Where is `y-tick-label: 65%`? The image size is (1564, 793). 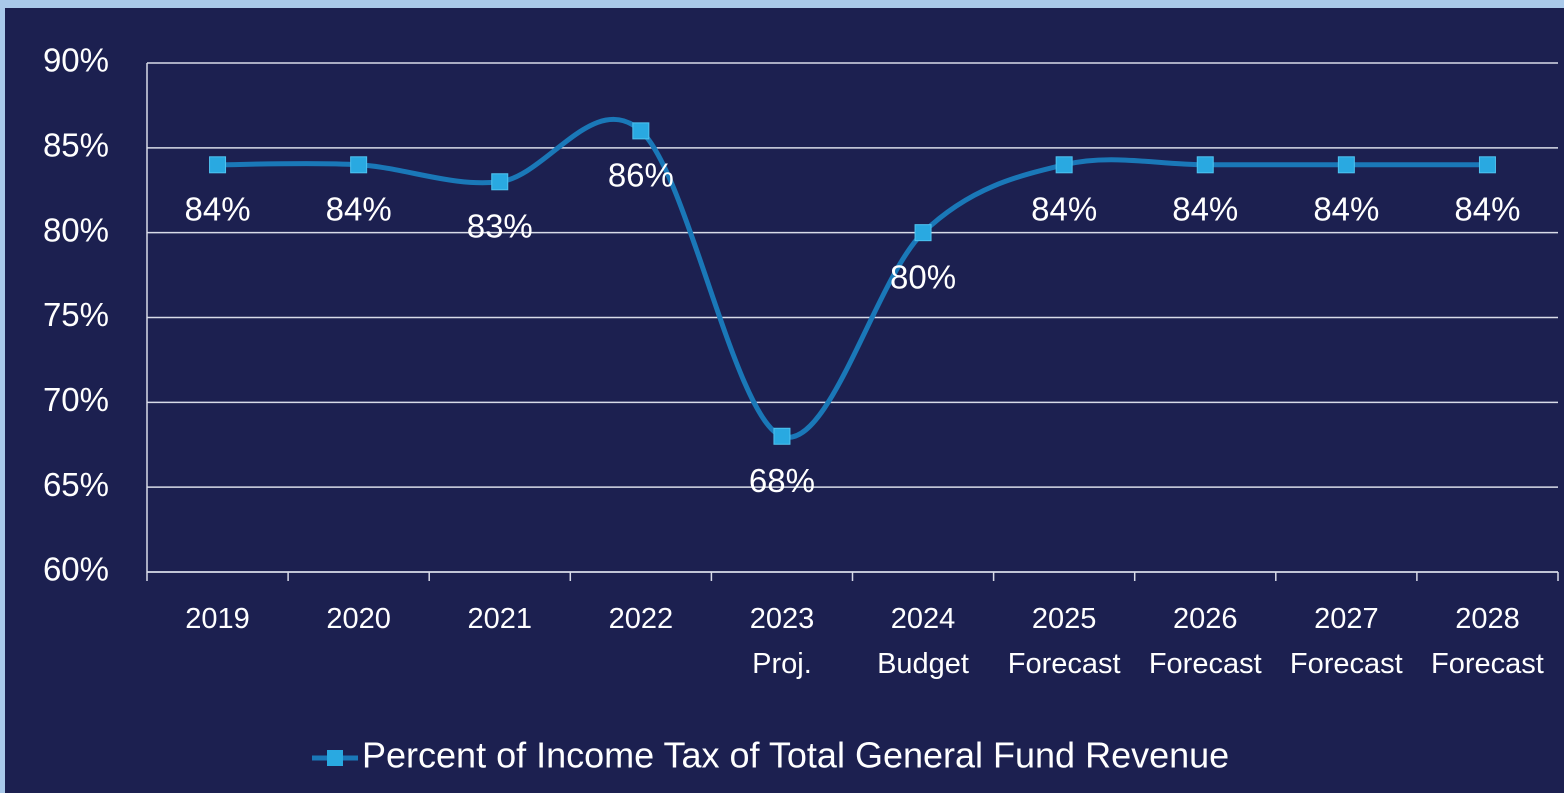 y-tick-label: 65% is located at coordinates (76, 484).